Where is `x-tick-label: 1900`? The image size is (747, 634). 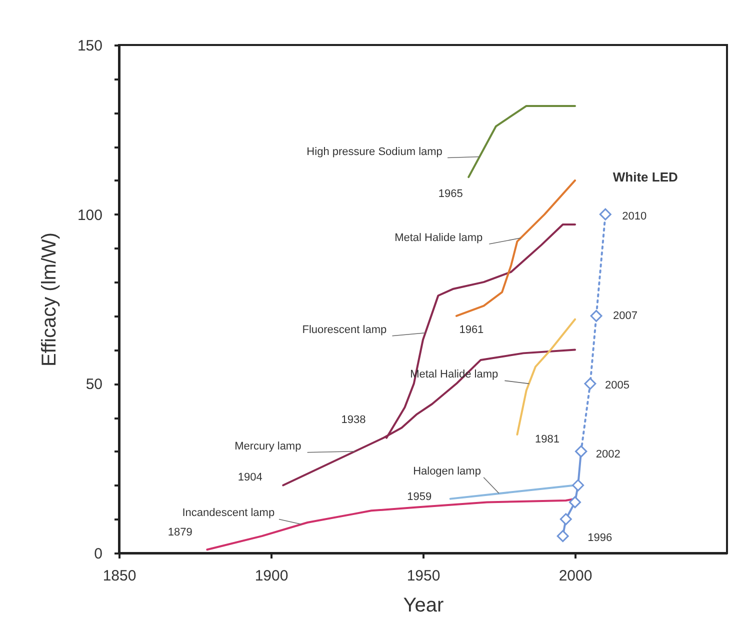
x-tick-label: 1900 is located at coordinates (271, 576).